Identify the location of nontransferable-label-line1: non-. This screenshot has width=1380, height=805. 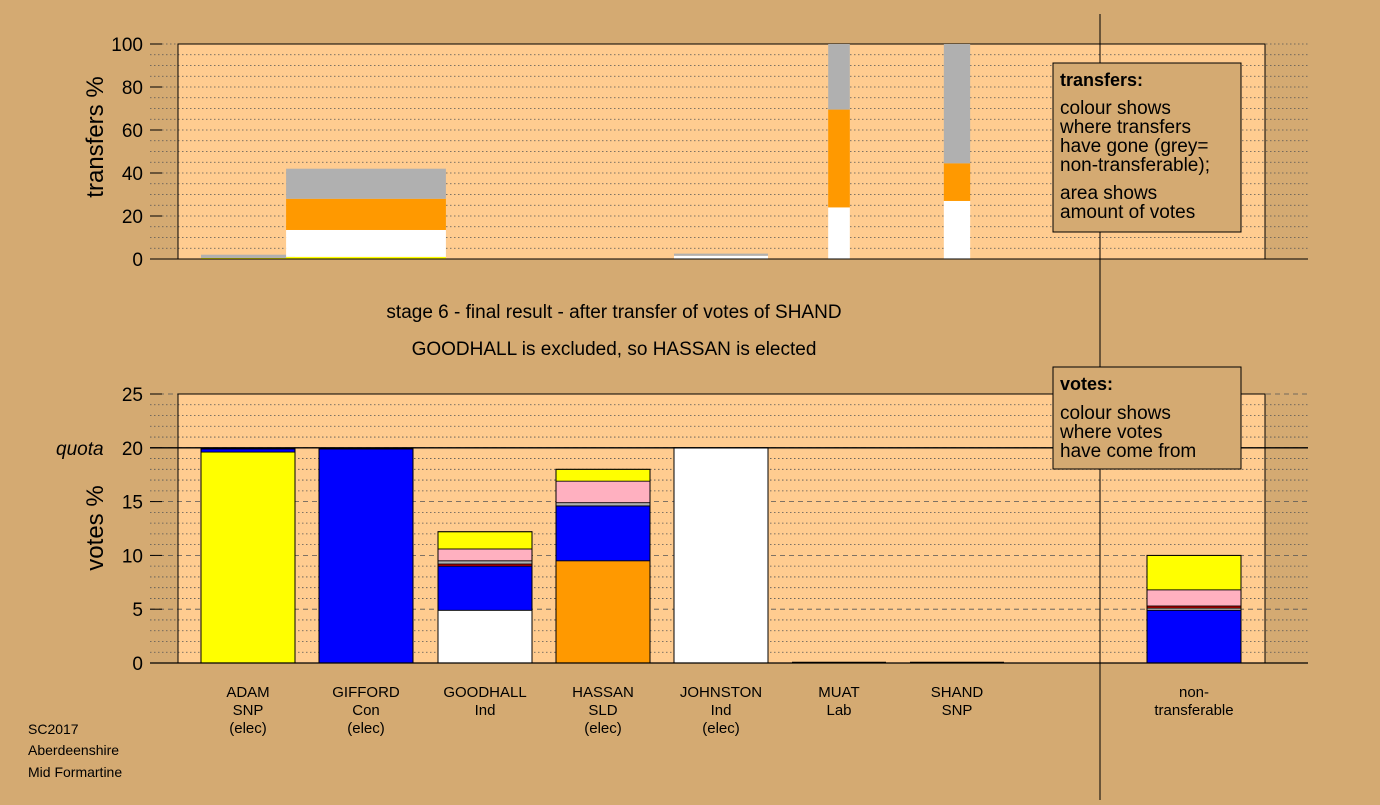
(1194, 692).